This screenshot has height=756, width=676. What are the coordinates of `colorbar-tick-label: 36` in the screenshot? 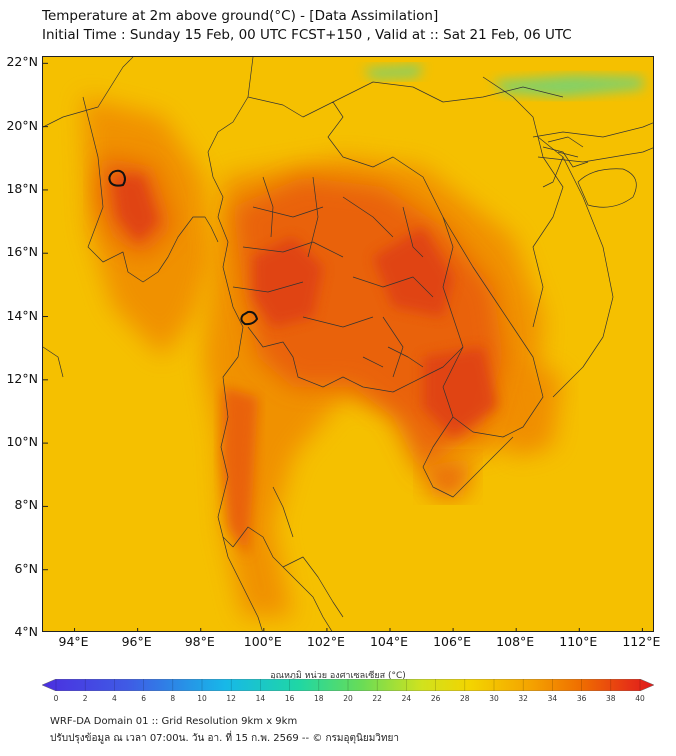 It's located at (581, 698).